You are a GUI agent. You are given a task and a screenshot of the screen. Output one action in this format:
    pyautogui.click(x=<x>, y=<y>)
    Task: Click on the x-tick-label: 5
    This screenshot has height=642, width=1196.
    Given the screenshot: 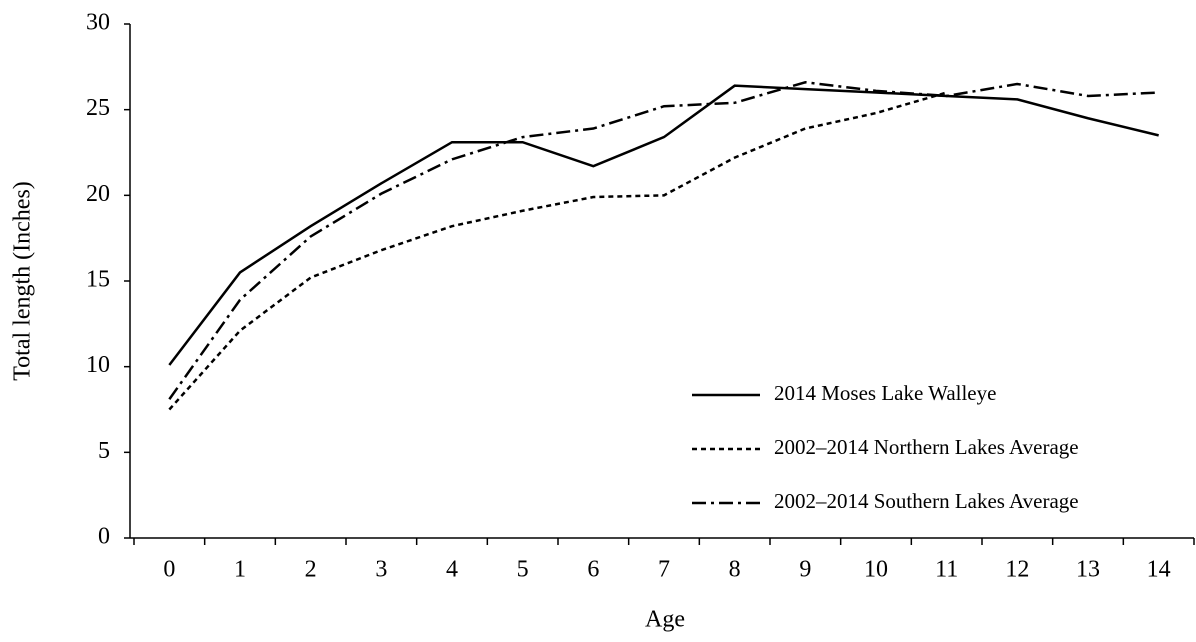 What is the action you would take?
    pyautogui.click(x=523, y=570)
    